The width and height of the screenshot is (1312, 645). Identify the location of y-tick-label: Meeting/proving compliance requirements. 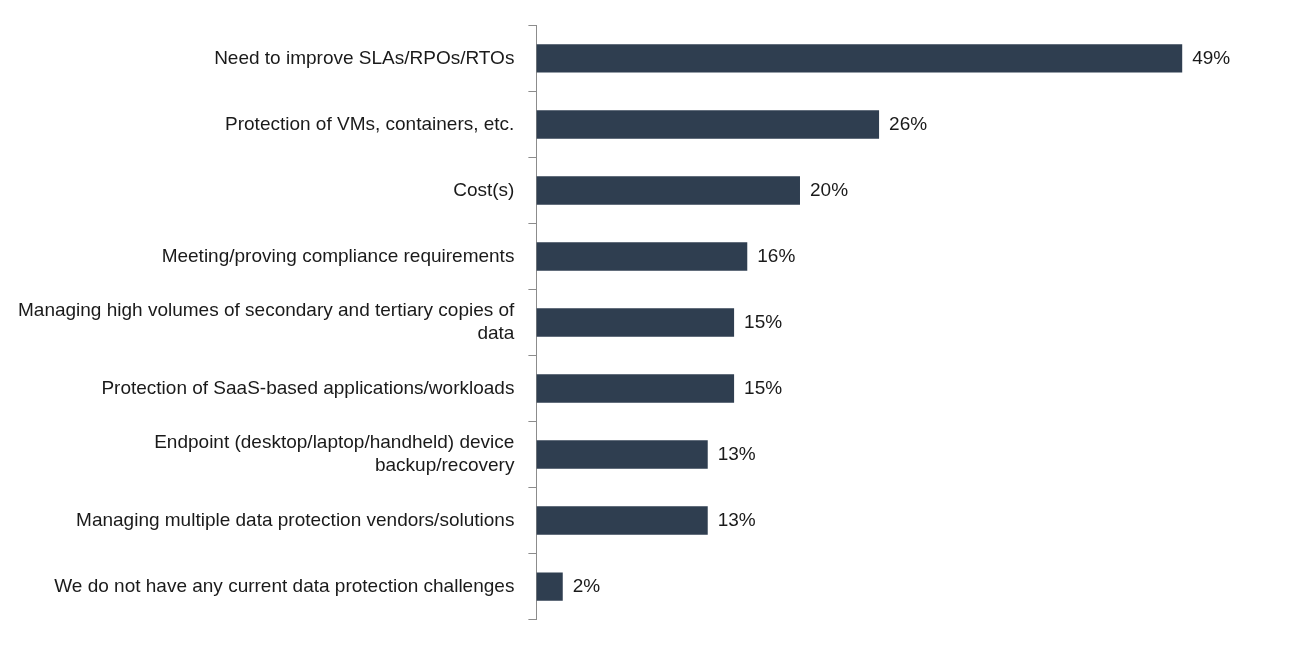
(338, 255).